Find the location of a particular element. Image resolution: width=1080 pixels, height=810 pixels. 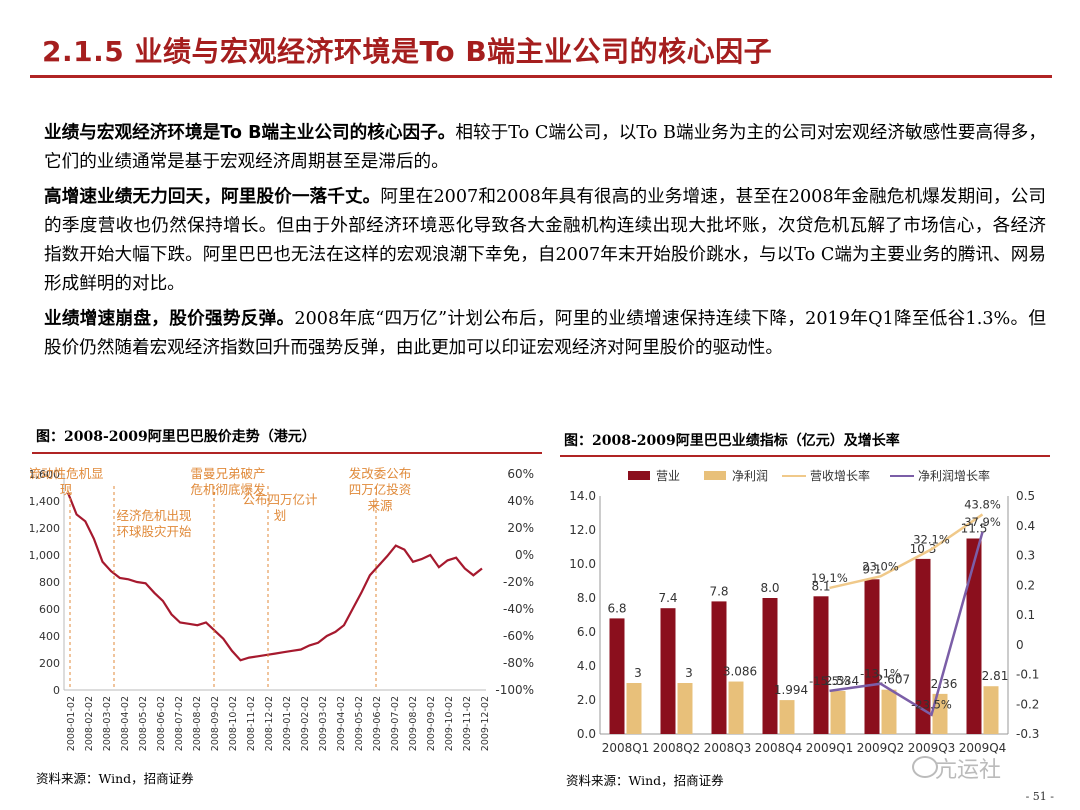

chart2-revenue-label: 7.4 is located at coordinates (667, 598).